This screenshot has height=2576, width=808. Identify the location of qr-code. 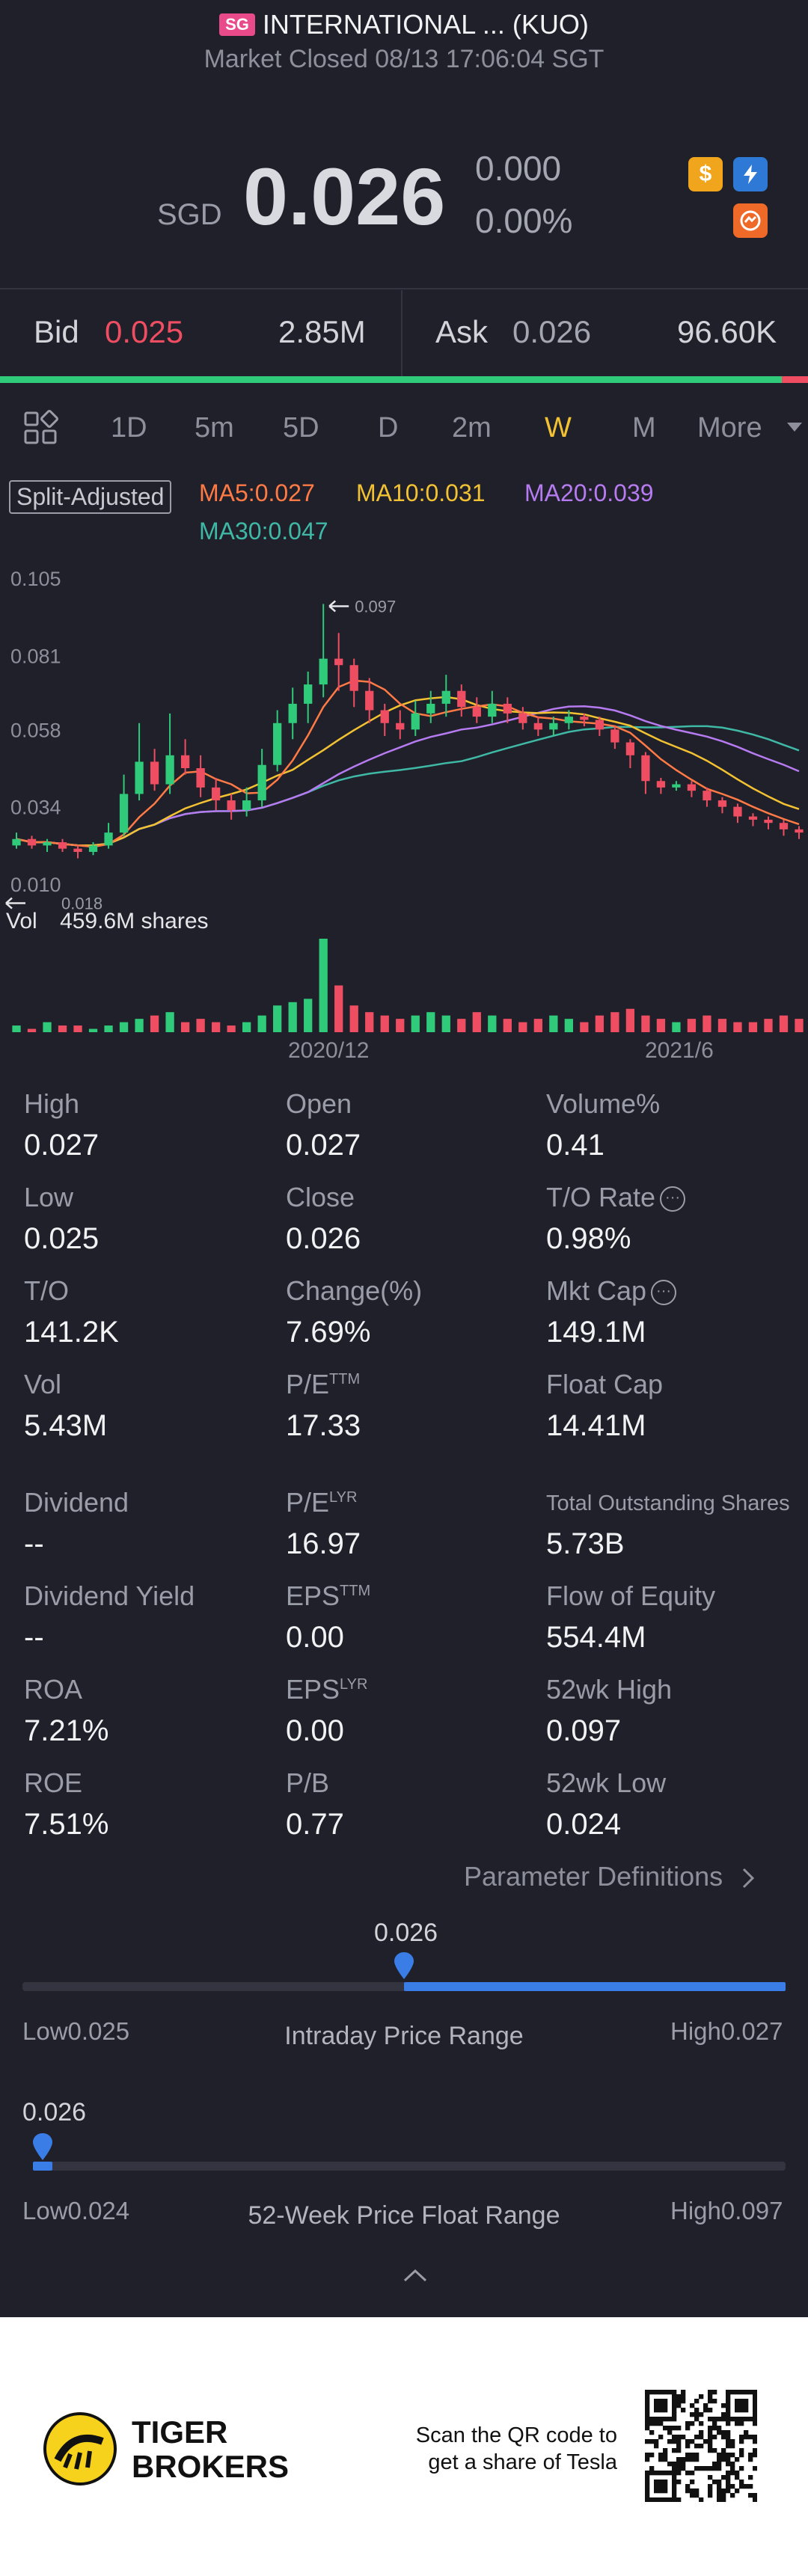
(701, 2446).